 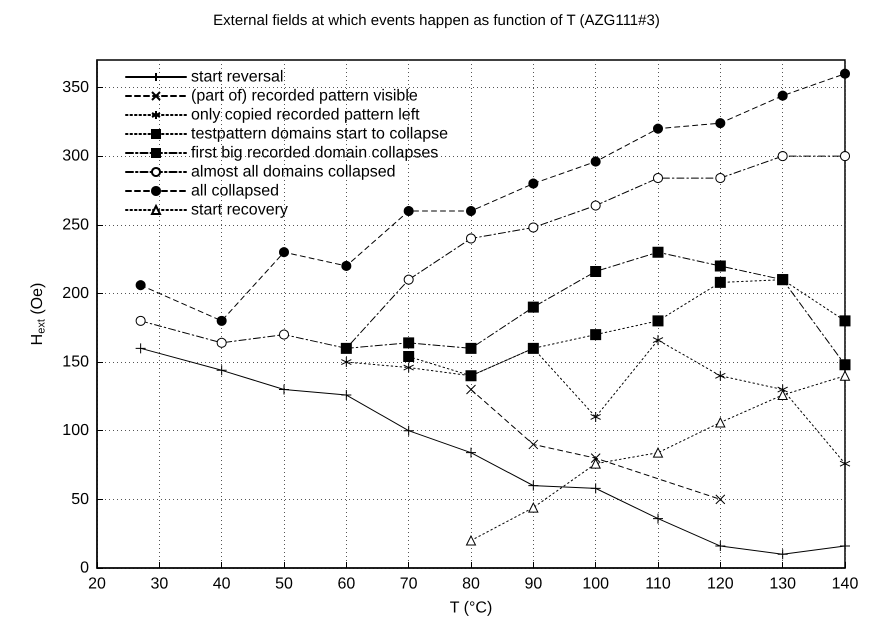 What do you see at coordinates (533, 584) in the screenshot?
I see `x-tick-label: 90` at bounding box center [533, 584].